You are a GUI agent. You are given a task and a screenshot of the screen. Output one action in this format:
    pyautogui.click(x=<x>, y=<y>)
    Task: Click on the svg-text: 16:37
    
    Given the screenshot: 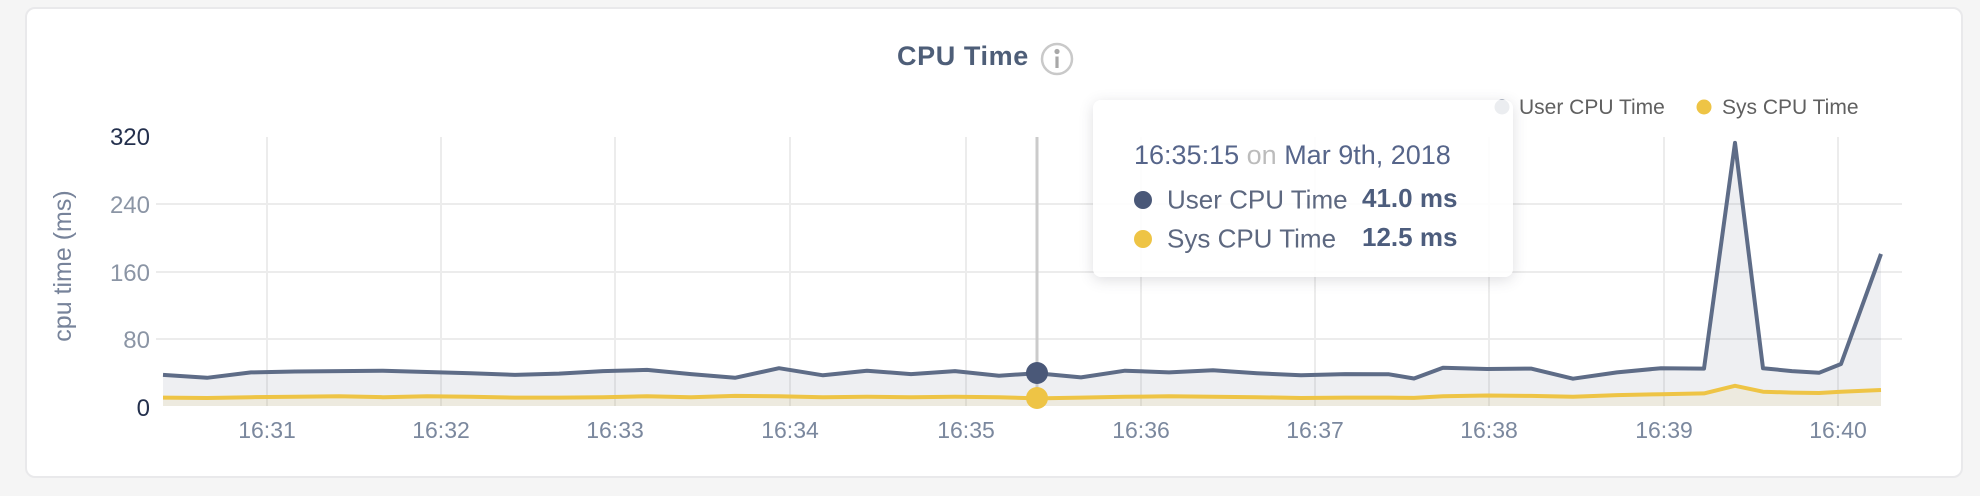 What is the action you would take?
    pyautogui.click(x=1315, y=430)
    